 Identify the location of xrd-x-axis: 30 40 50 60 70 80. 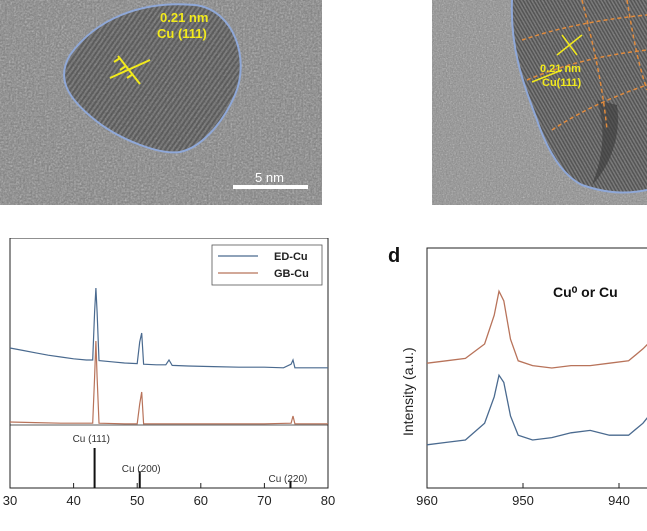
(169, 495).